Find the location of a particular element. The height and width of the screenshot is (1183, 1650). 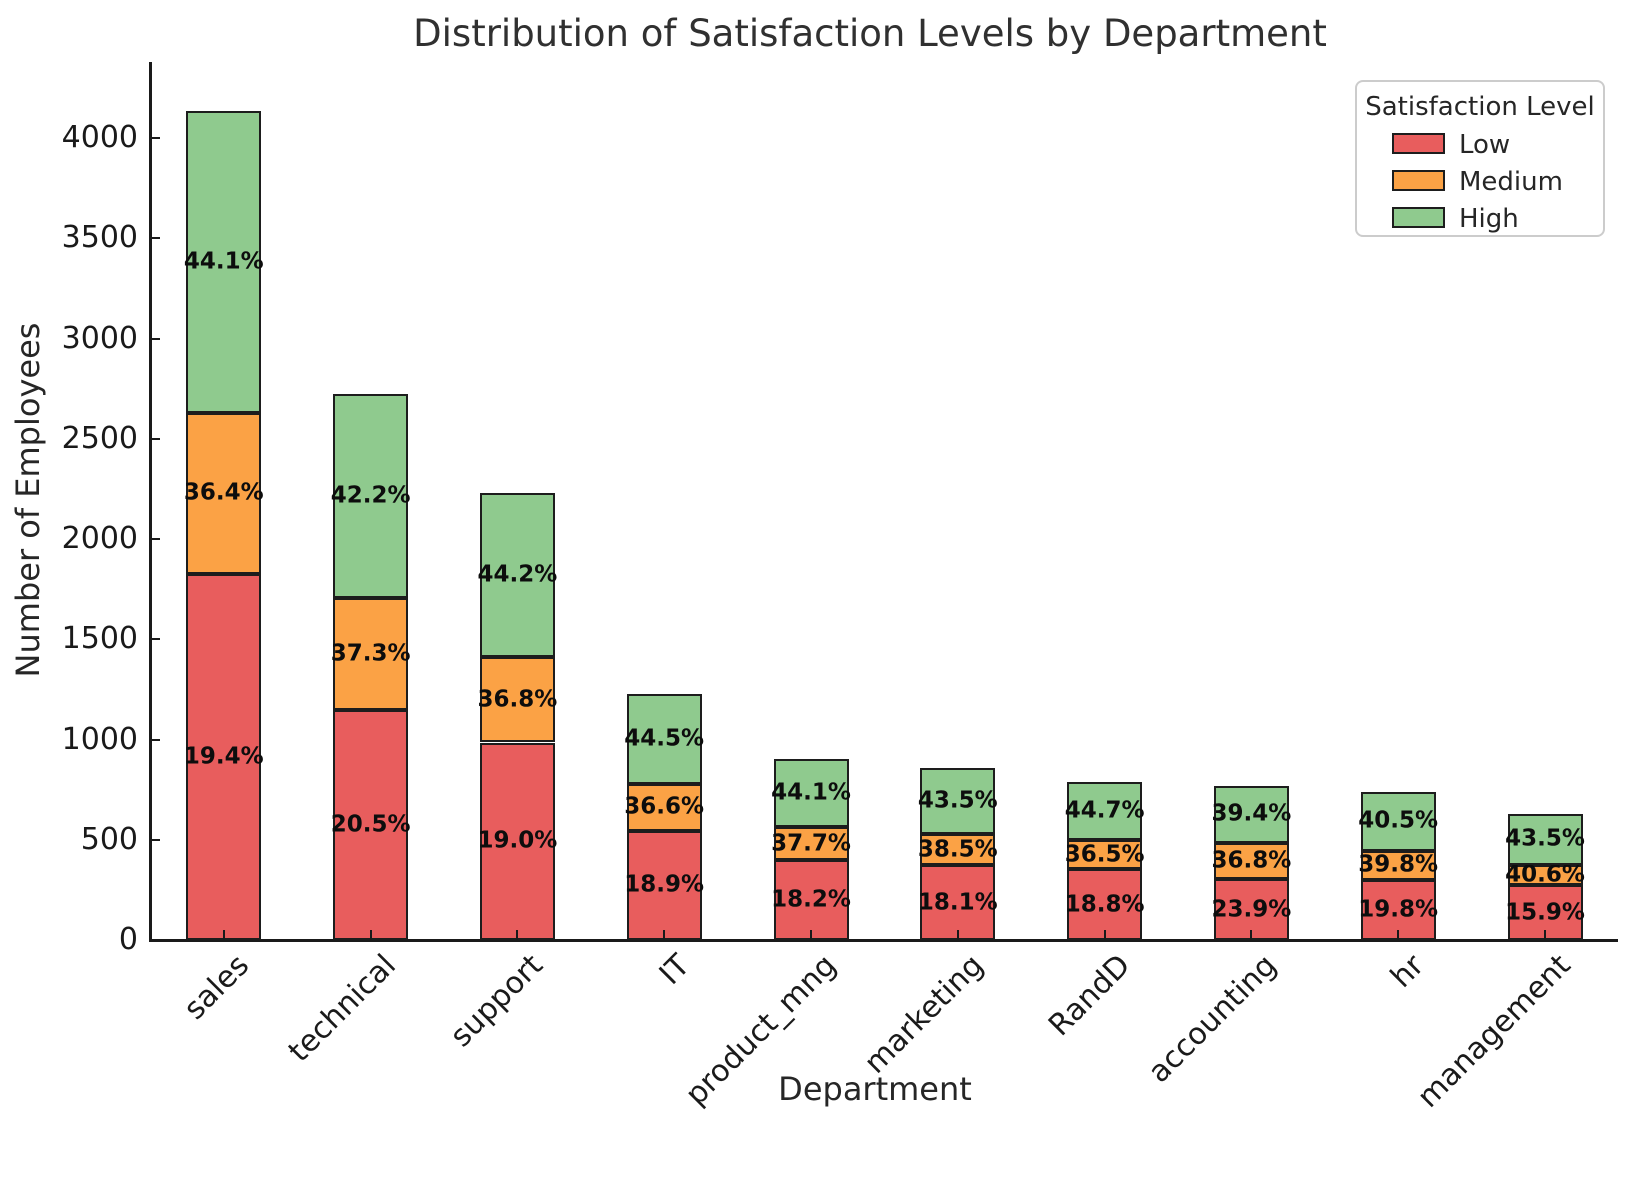

legend: Satisfaction Level Low Medium High is located at coordinates (1480, 158).